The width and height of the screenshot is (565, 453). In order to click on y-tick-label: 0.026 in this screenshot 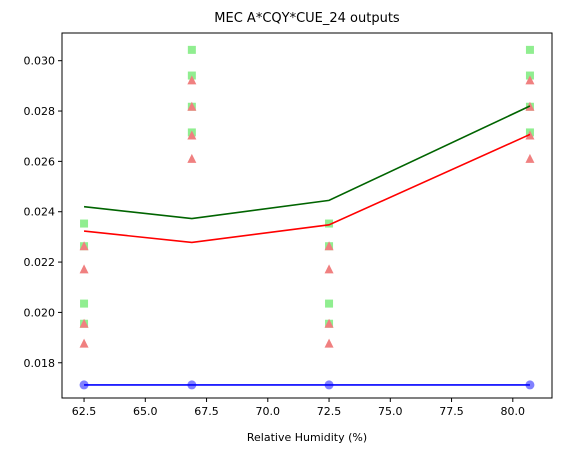, I will do `click(40, 161)`.